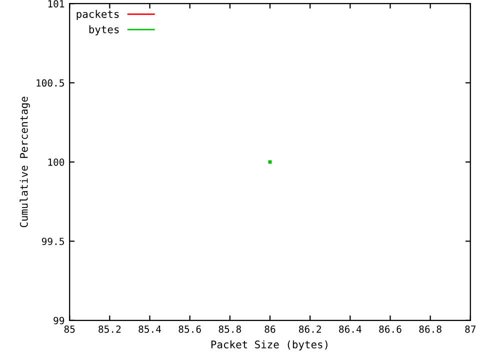  I want to click on legend-label: packets, so click(97, 15).